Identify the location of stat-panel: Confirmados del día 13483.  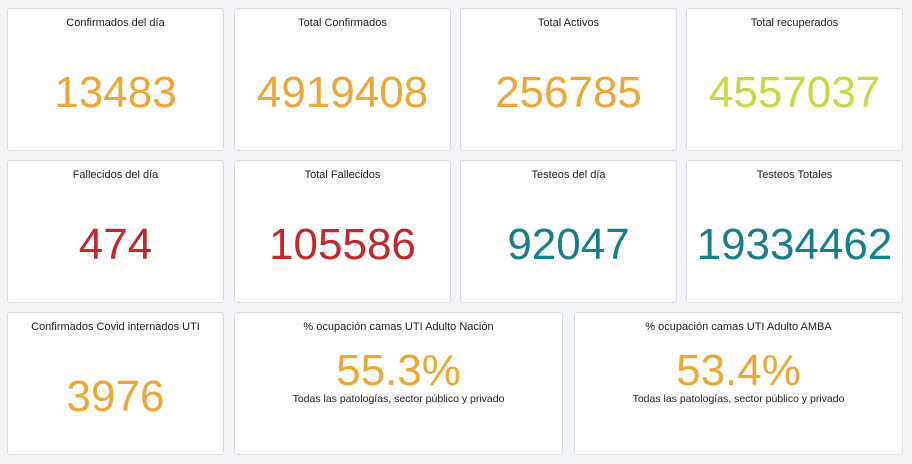
(115, 79).